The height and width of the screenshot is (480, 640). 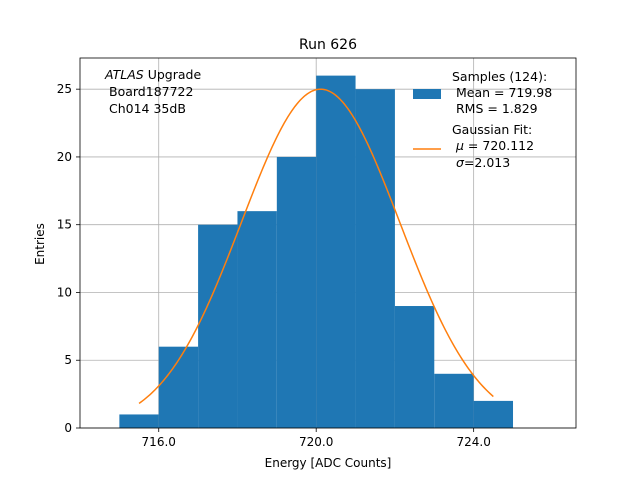 What do you see at coordinates (492, 129) in the screenshot?
I see `legend-fit-title: Gaussian Fit:` at bounding box center [492, 129].